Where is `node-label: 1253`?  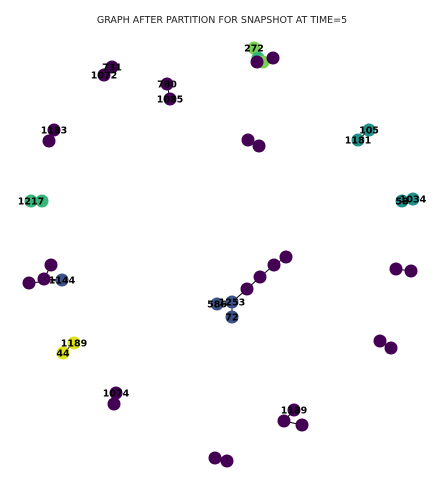 node-label: 1253 is located at coordinates (232, 303).